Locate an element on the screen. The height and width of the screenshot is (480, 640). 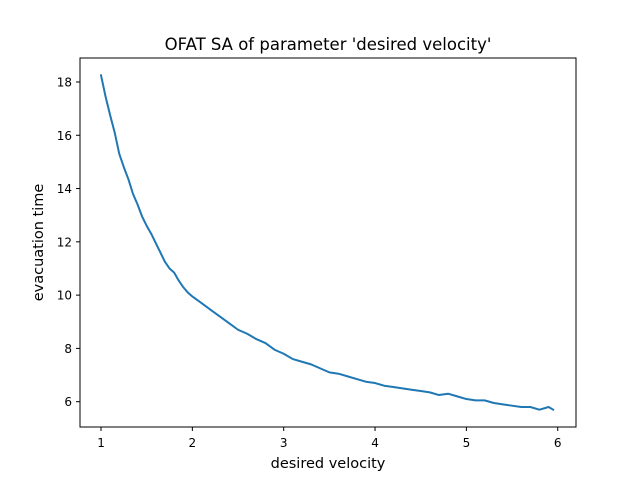
x-tick-label: 6 is located at coordinates (558, 443).